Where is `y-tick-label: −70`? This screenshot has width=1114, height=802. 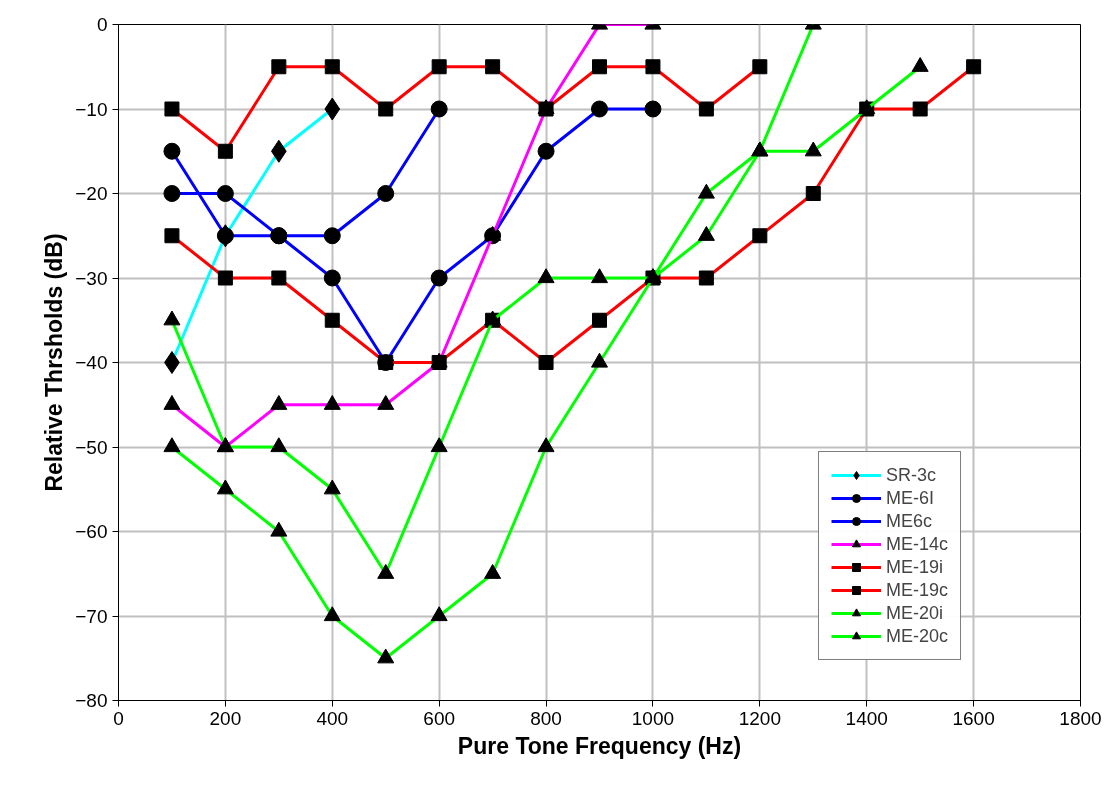 y-tick-label: −70 is located at coordinates (91, 616).